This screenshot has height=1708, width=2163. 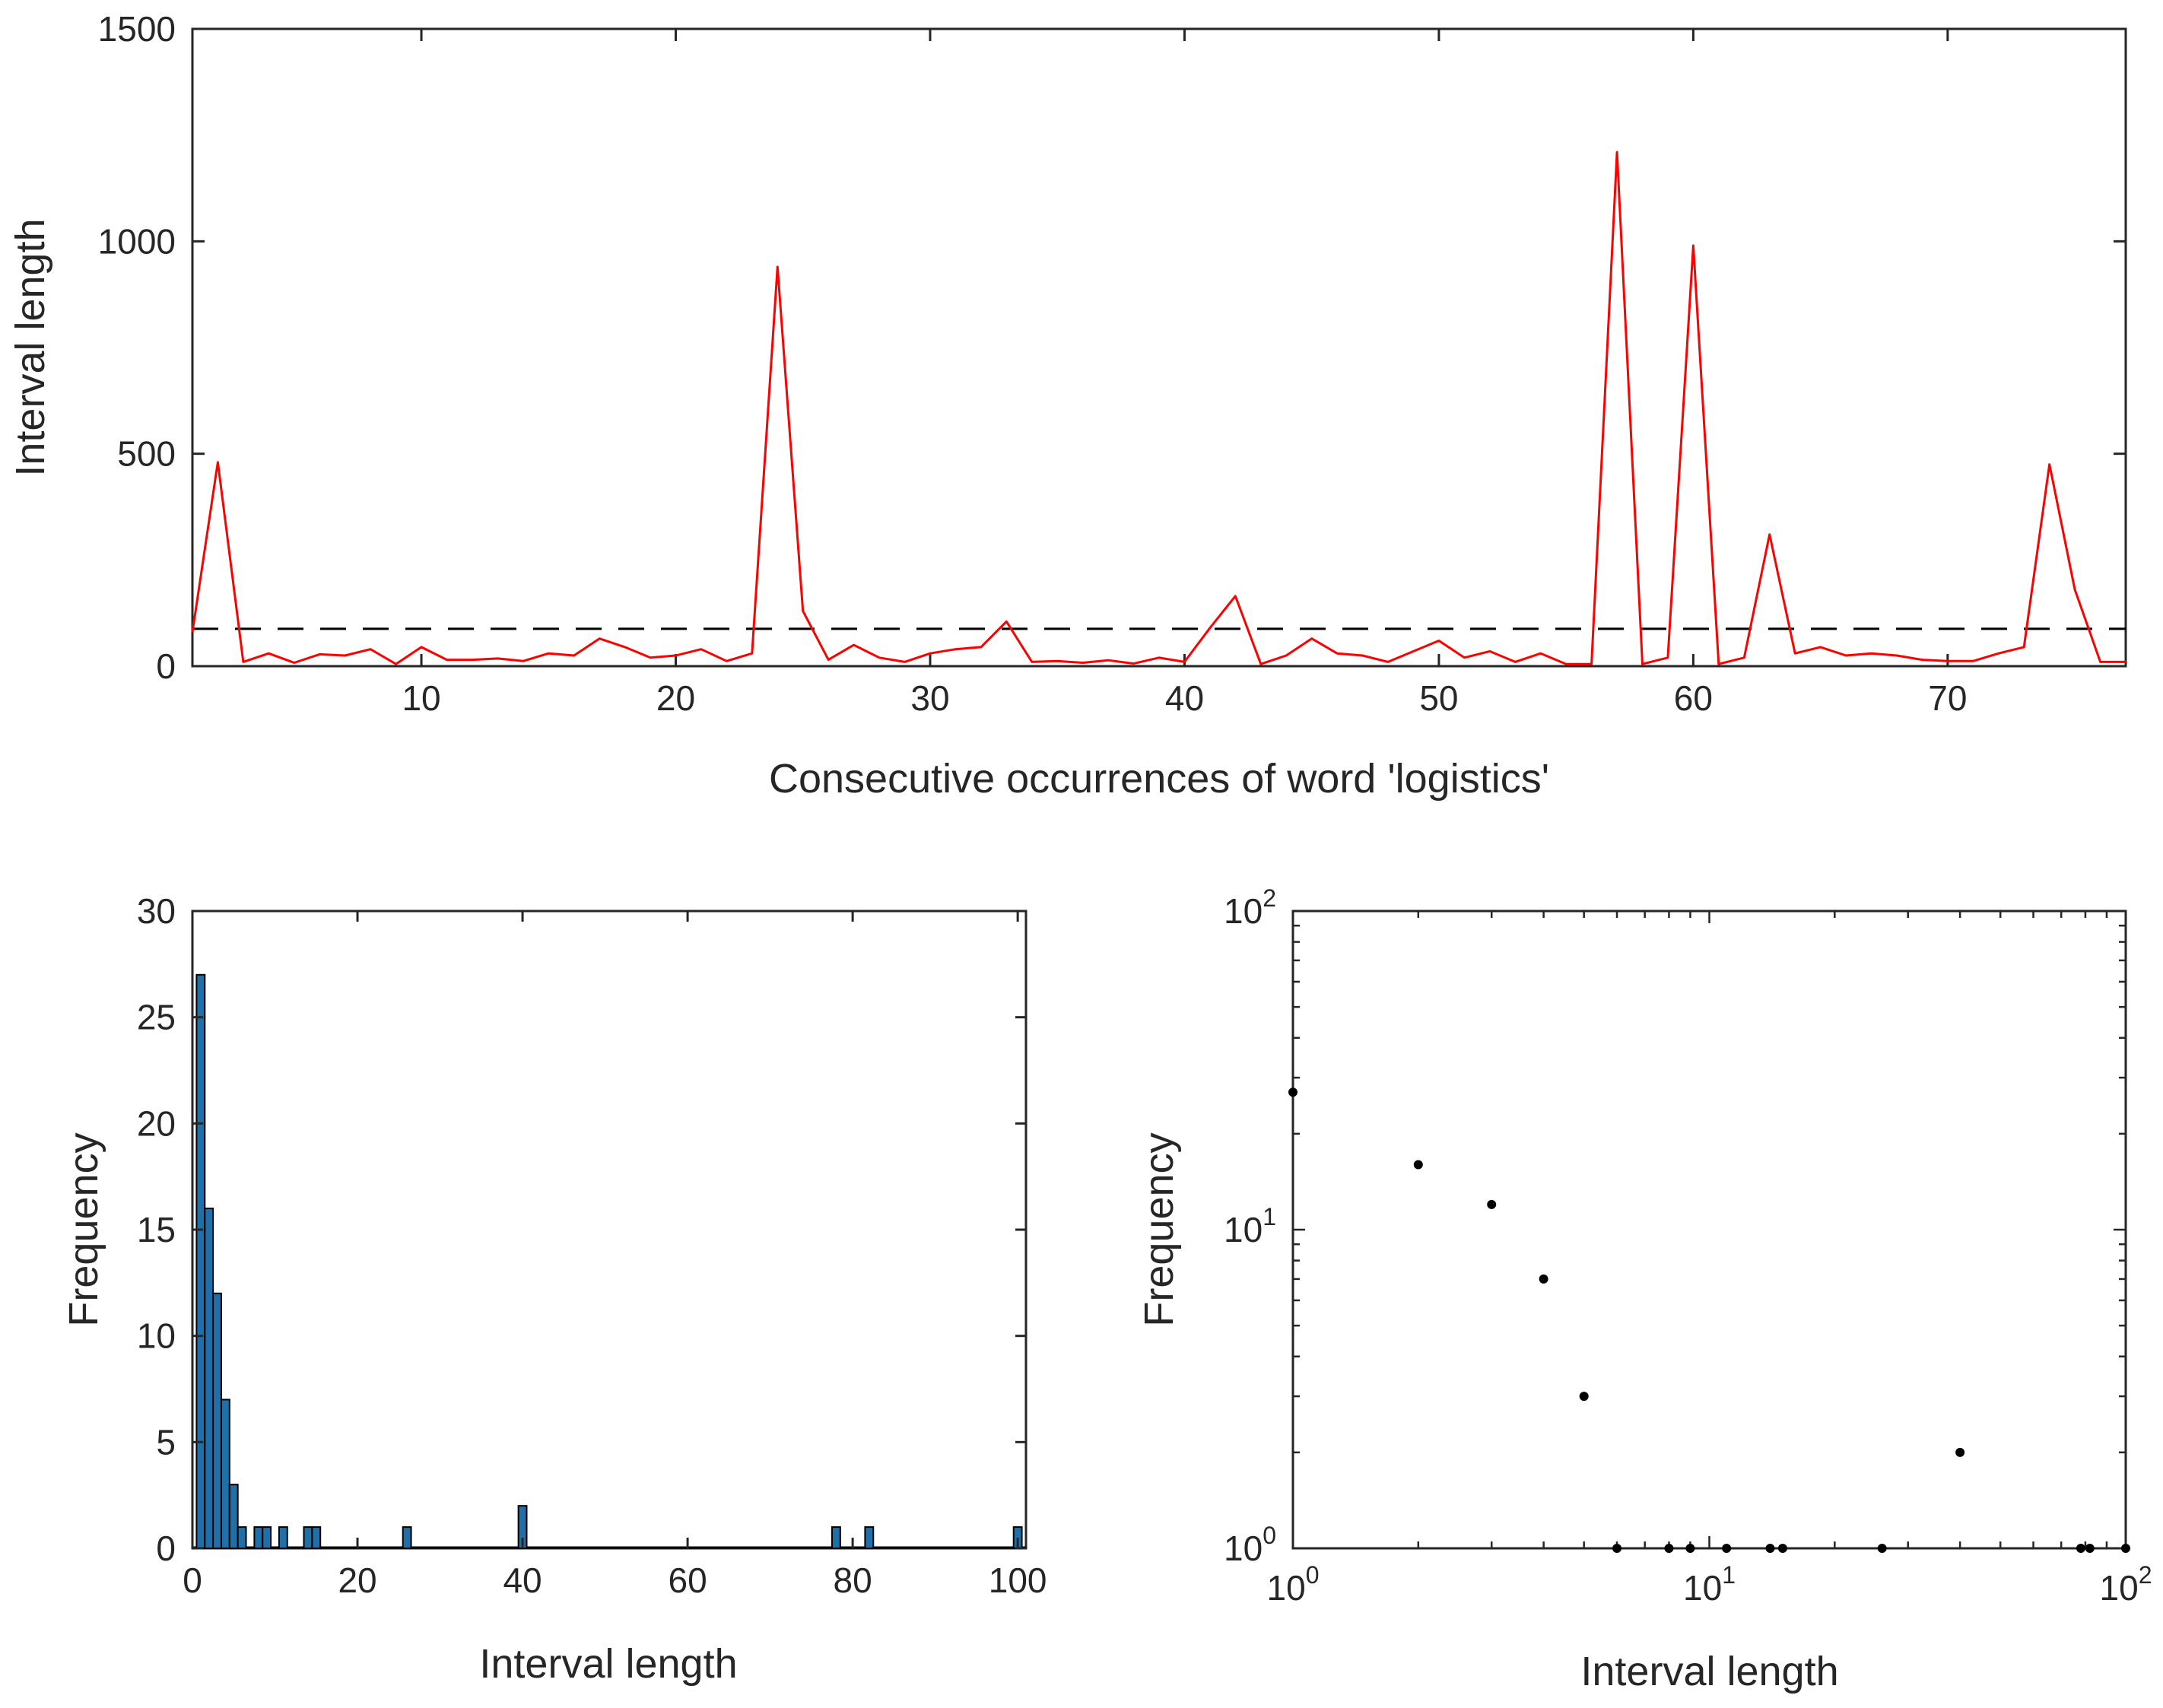 I want to click on line-chart-y-axis-label: Interval length, so click(x=31, y=347).